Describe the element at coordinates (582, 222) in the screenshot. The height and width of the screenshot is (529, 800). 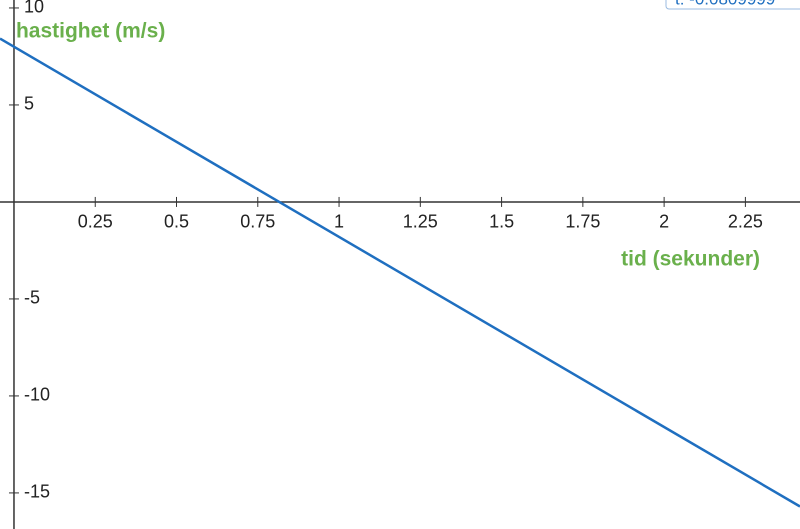
I see `x-tick-label: 1.75` at that location.